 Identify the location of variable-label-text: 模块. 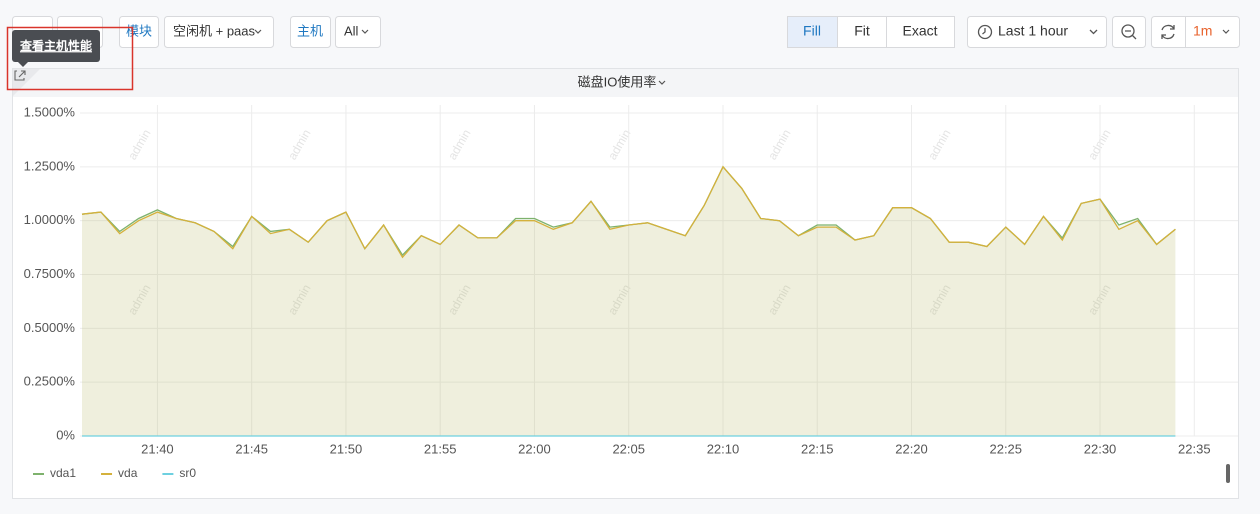
(139, 30).